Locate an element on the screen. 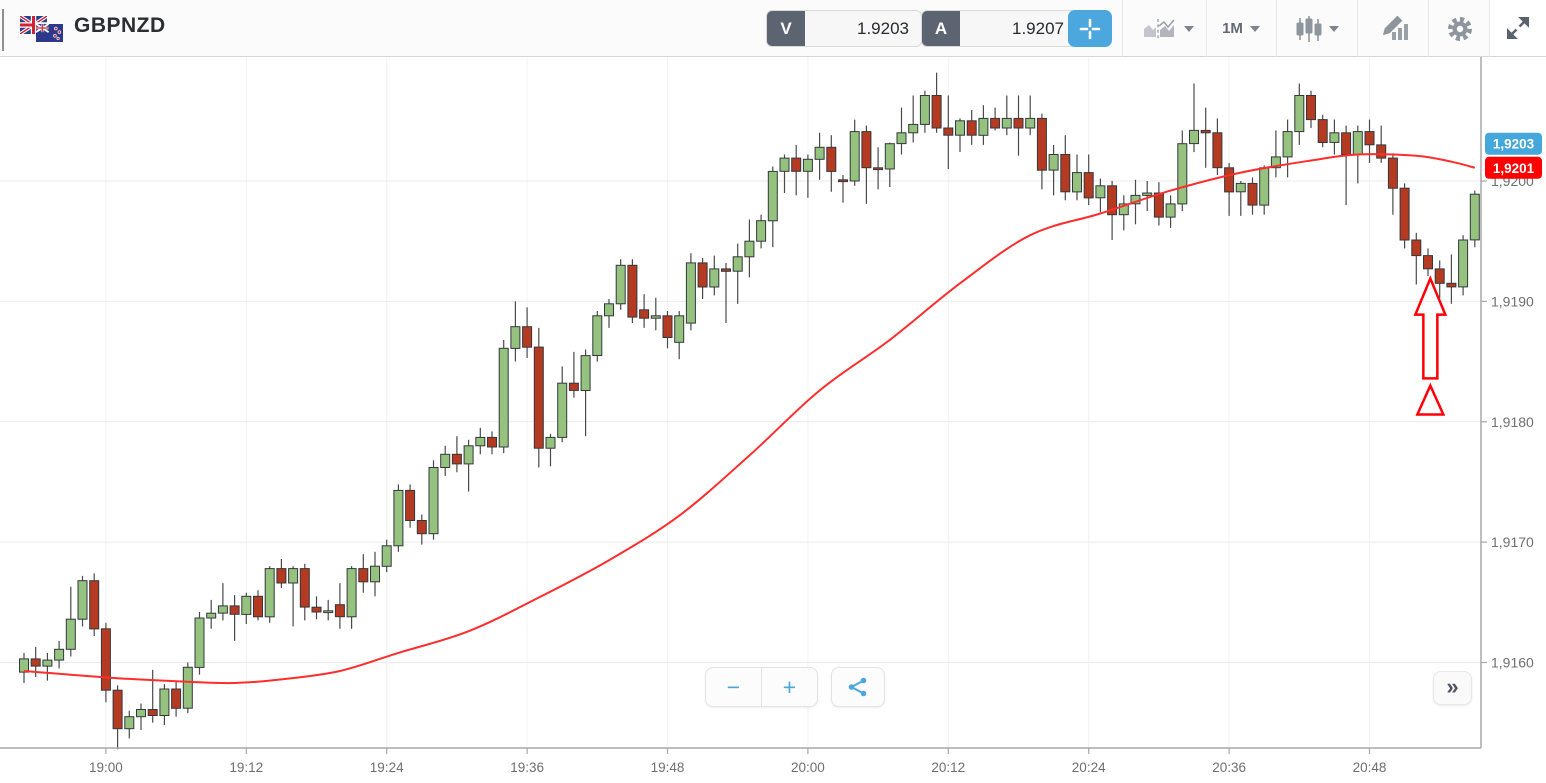  zoom-controls: − + is located at coordinates (761, 687).